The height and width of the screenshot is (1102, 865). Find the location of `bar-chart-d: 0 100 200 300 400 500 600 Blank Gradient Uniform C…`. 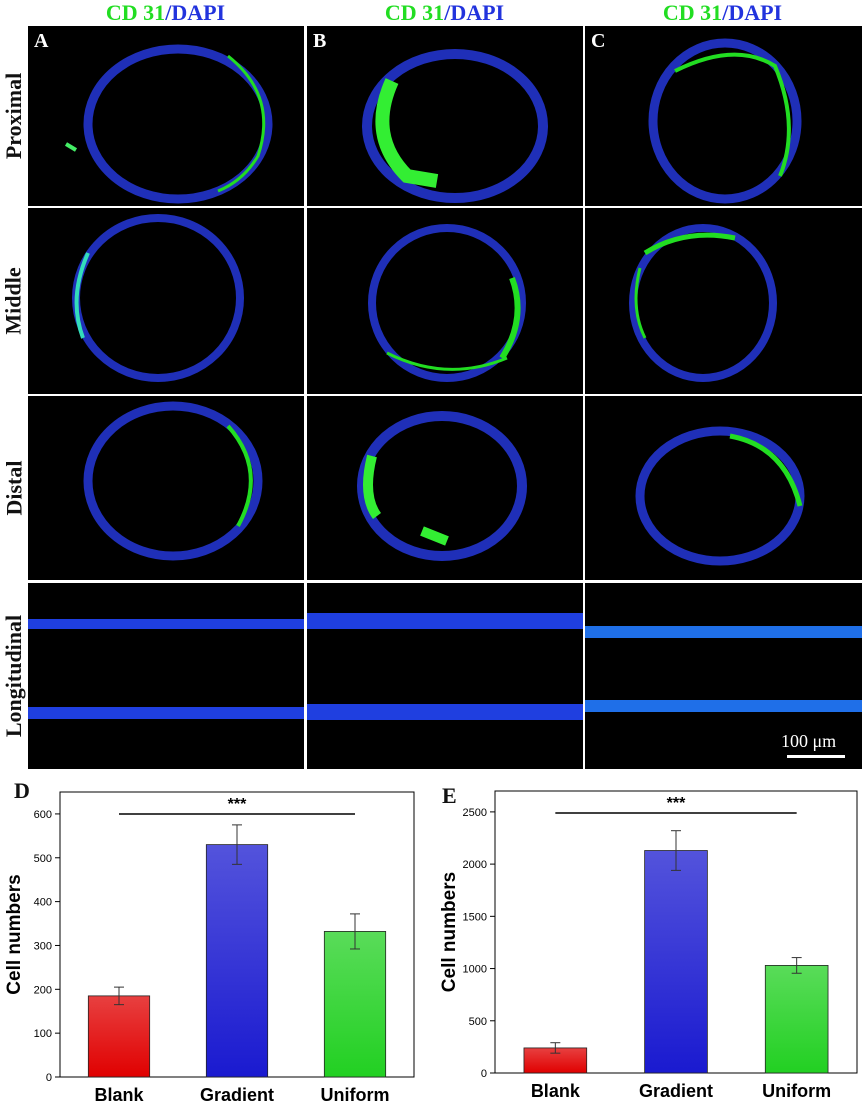

bar-chart-d: 0 100 200 300 400 500 600 Blank Gradient Uniform C… is located at coordinates (209, 946).